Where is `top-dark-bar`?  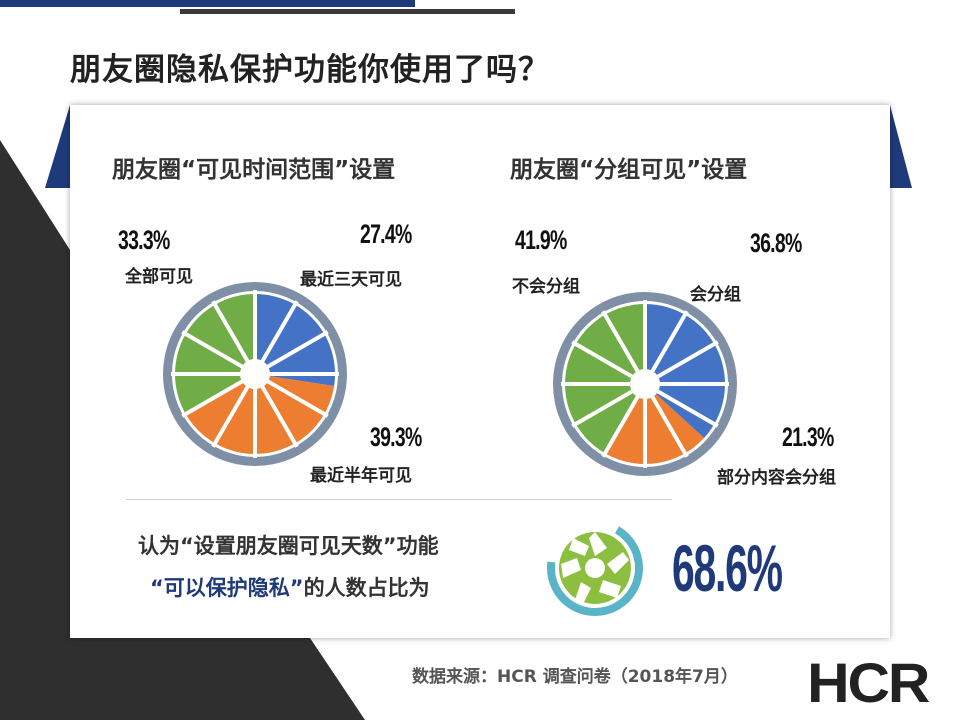 top-dark-bar is located at coordinates (347, 11).